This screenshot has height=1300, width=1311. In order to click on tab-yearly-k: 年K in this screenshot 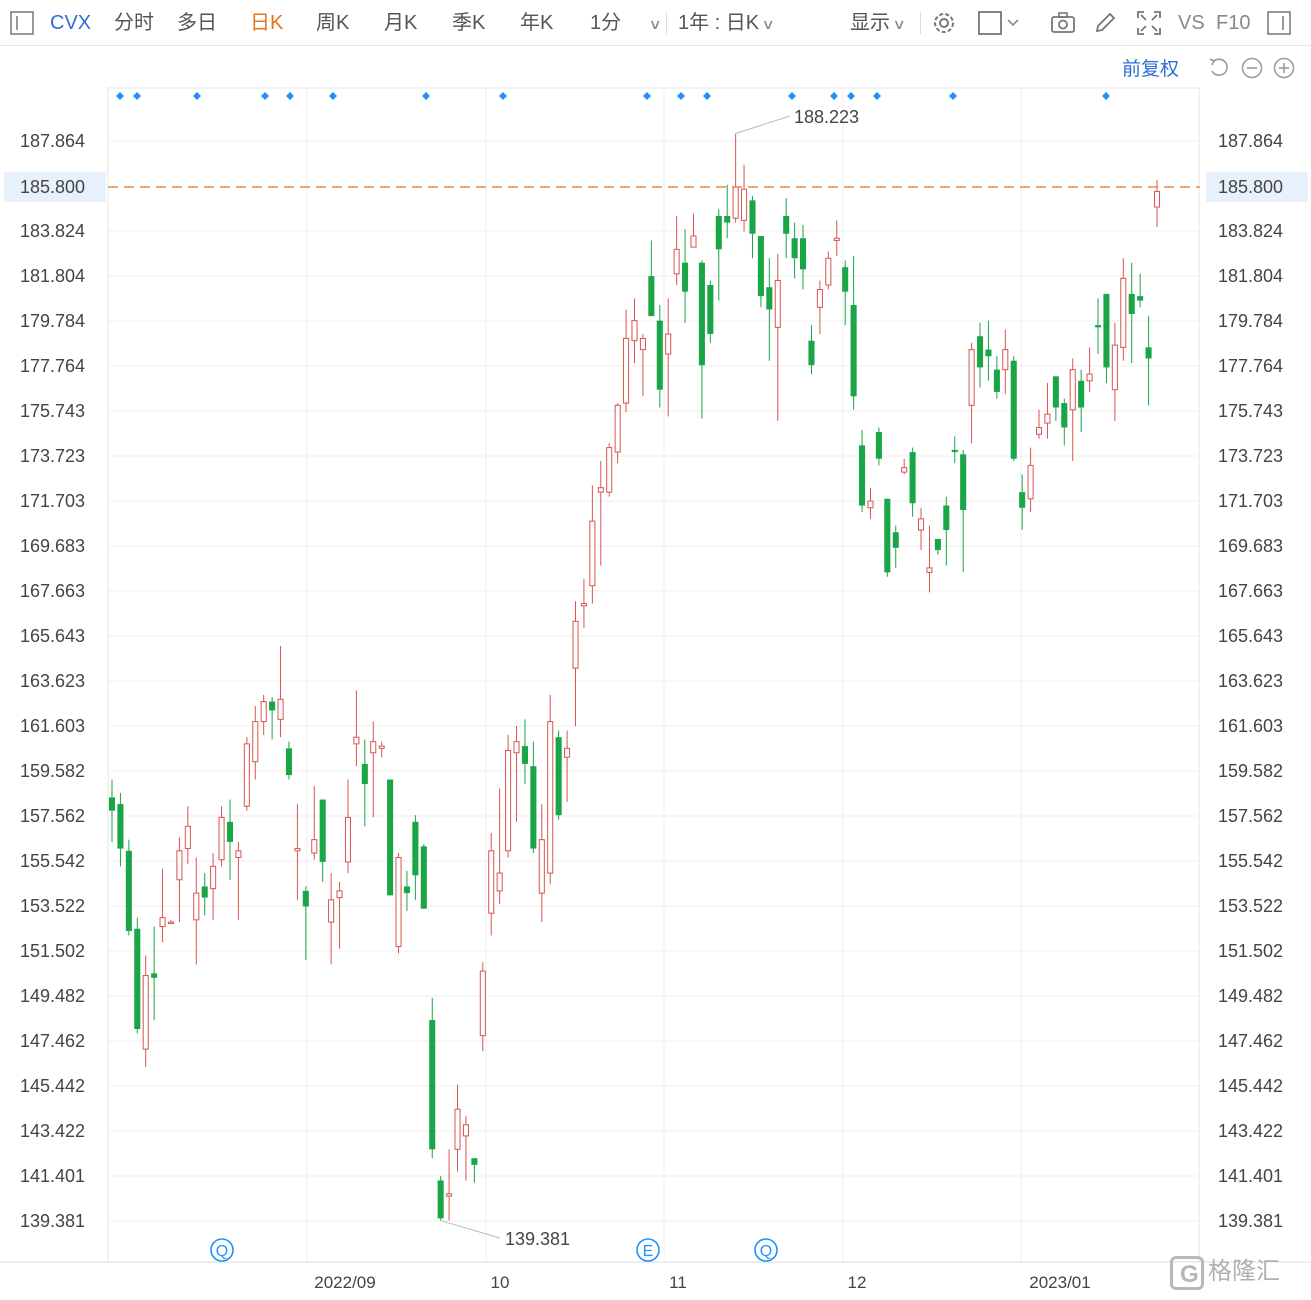, I will do `click(537, 23)`.